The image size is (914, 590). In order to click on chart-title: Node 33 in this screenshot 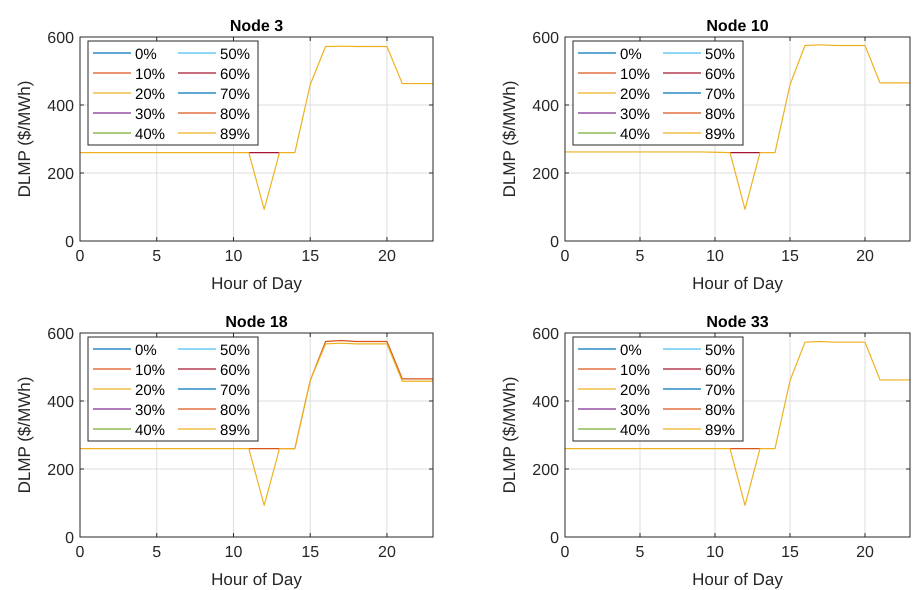, I will do `click(737, 322)`.